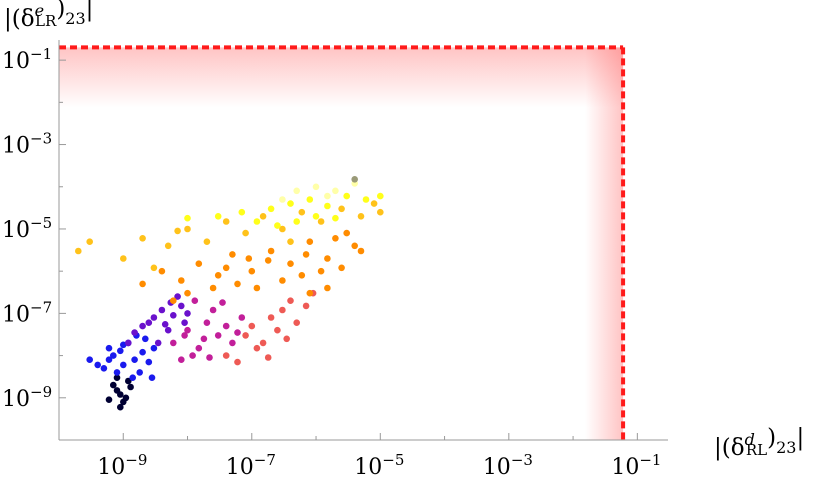  I want to click on y-tick-label: 10⁻¹, so click(27, 59).